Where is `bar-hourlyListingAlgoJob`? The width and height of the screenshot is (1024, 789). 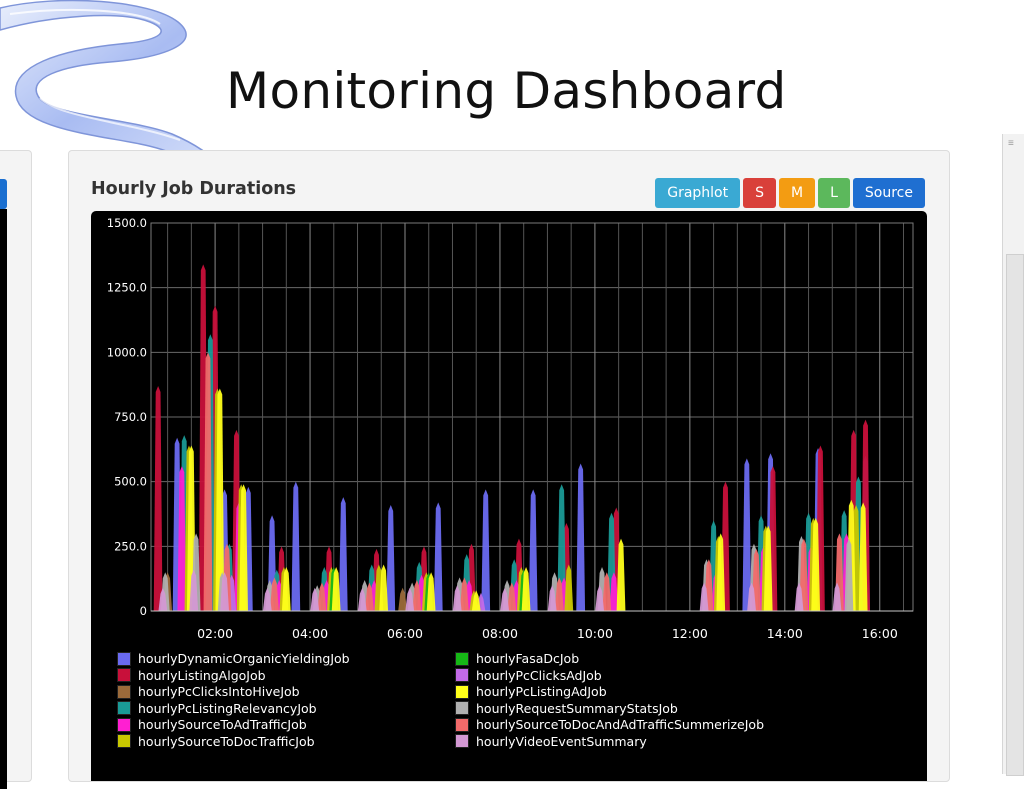
bar-hourlyListingAlgoJob is located at coordinates (158, 498).